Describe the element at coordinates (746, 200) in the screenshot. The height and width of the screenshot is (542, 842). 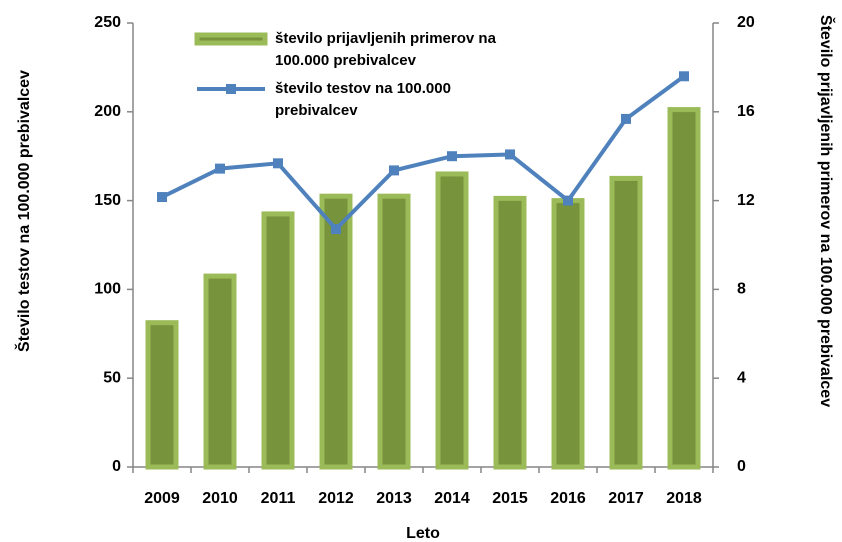
I see `y2-tick-label: 12` at that location.